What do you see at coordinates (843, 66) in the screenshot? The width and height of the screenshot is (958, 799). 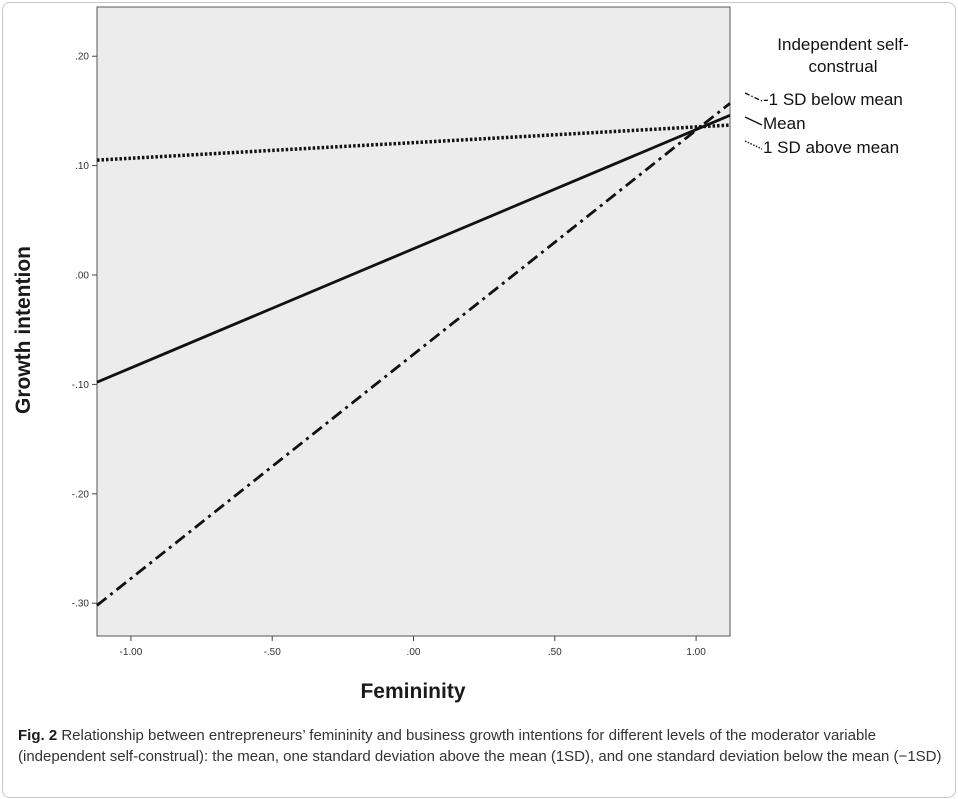 I see `legend-title: construal` at bounding box center [843, 66].